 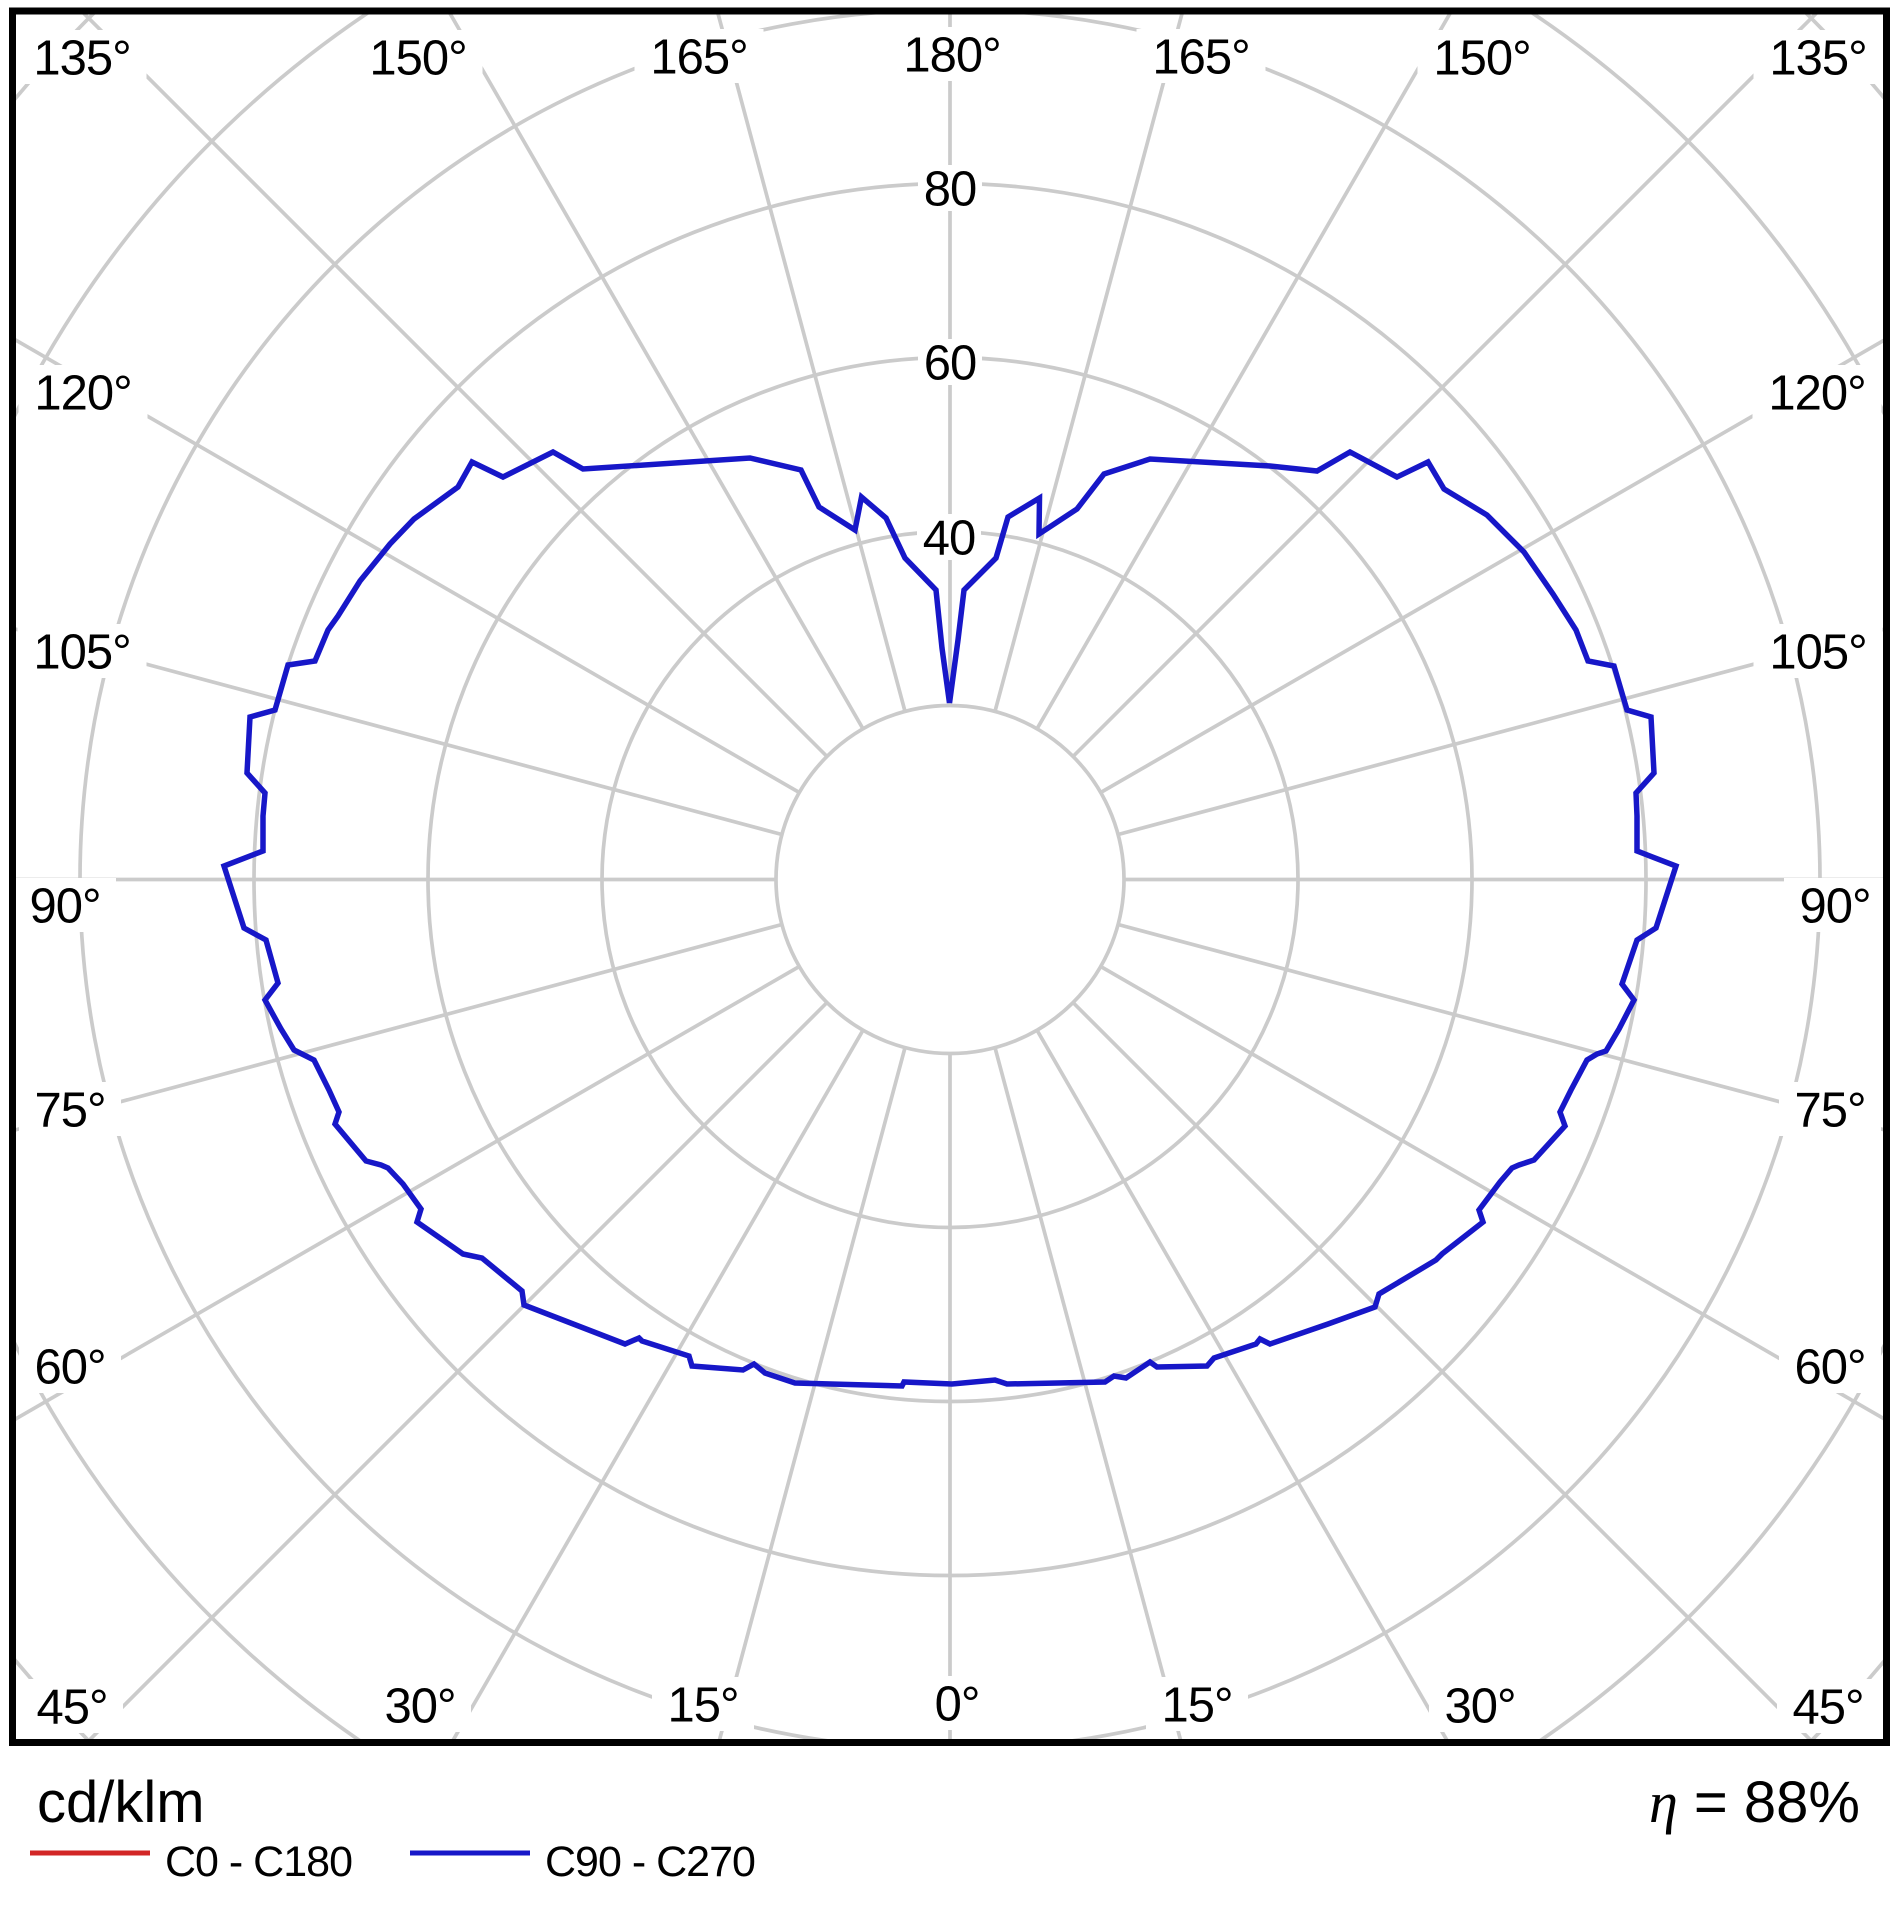 What do you see at coordinates (950, 364) in the screenshot?
I see `svg-text: 60` at bounding box center [950, 364].